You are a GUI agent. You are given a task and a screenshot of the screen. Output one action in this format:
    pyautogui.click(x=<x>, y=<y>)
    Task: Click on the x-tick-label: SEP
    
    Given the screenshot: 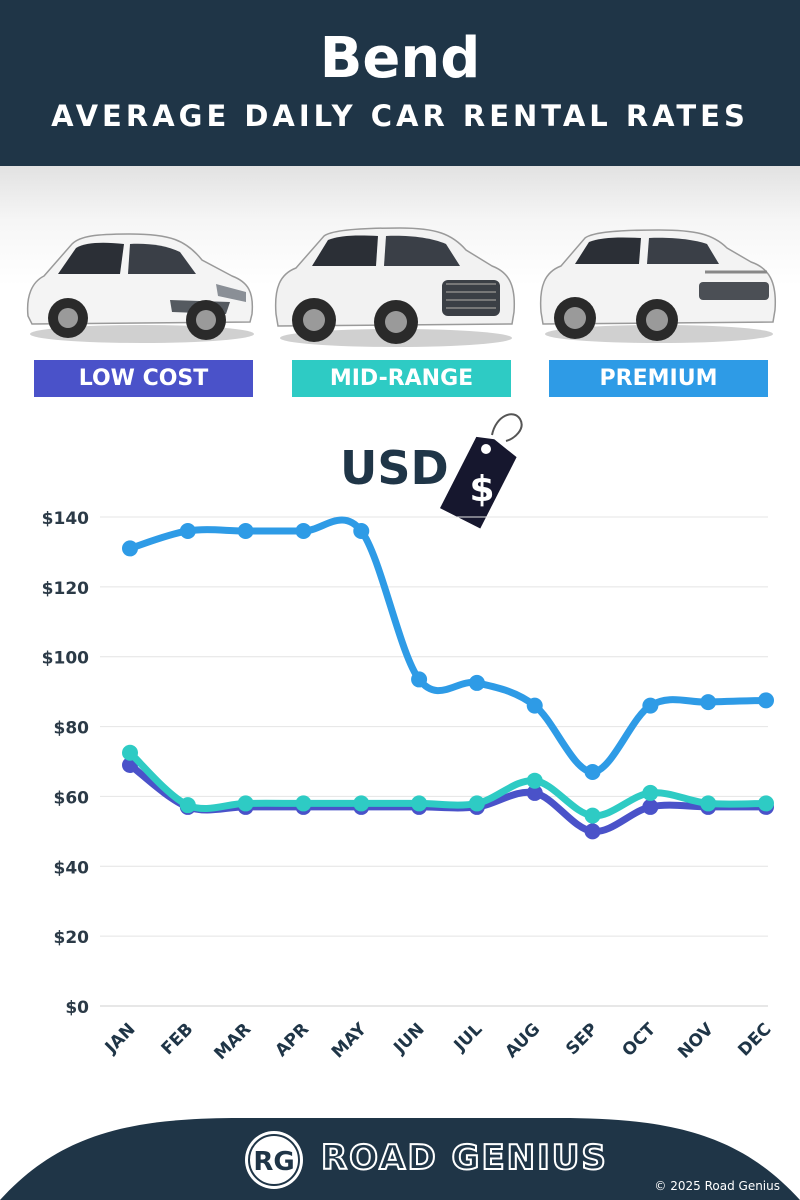 What is the action you would take?
    pyautogui.click(x=582, y=1039)
    